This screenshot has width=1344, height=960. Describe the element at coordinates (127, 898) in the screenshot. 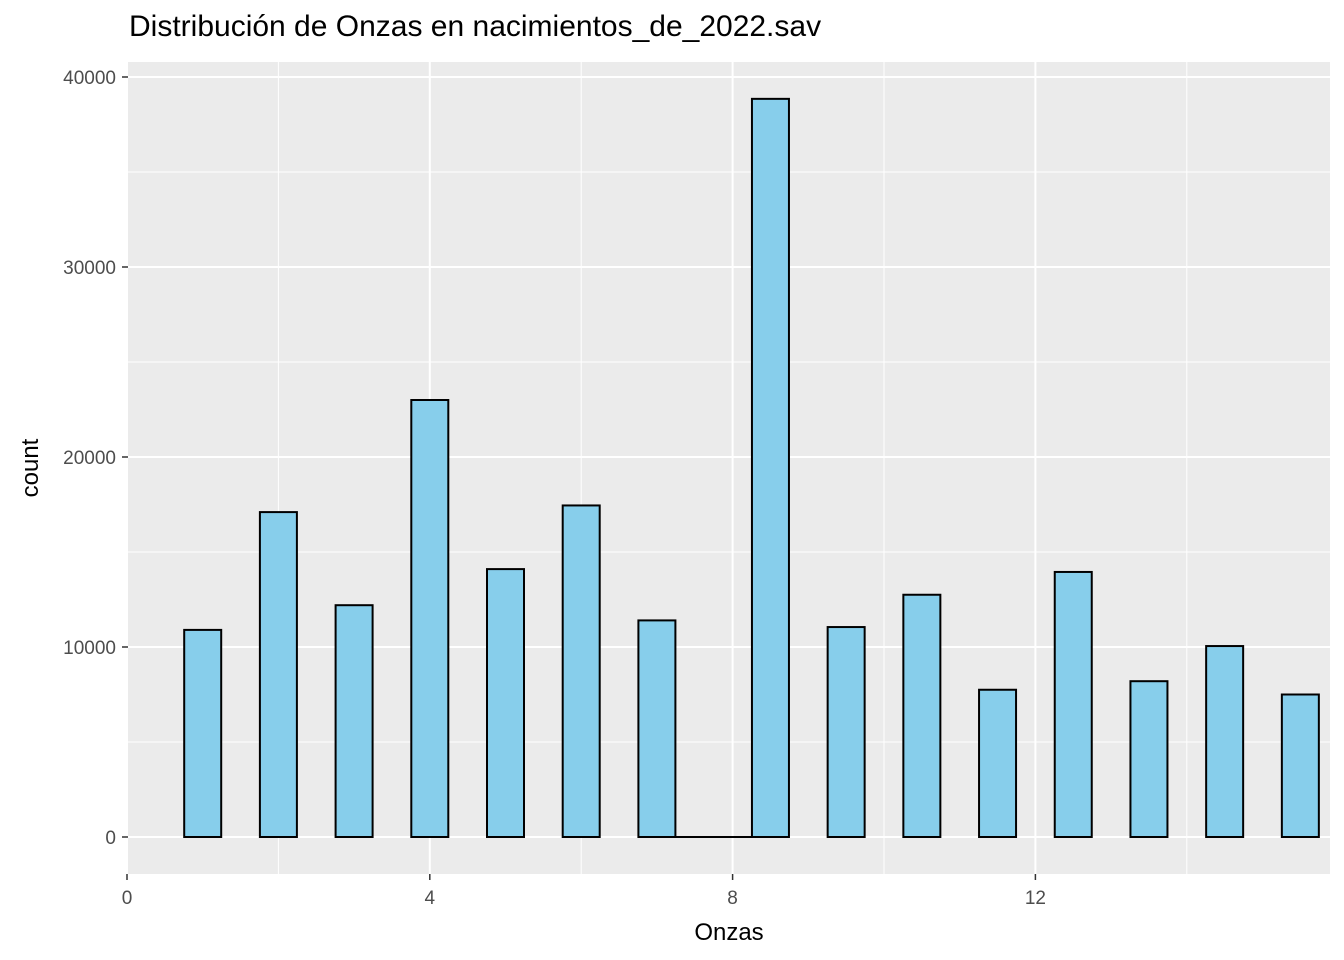

I see `x-tick-label: 0` at that location.